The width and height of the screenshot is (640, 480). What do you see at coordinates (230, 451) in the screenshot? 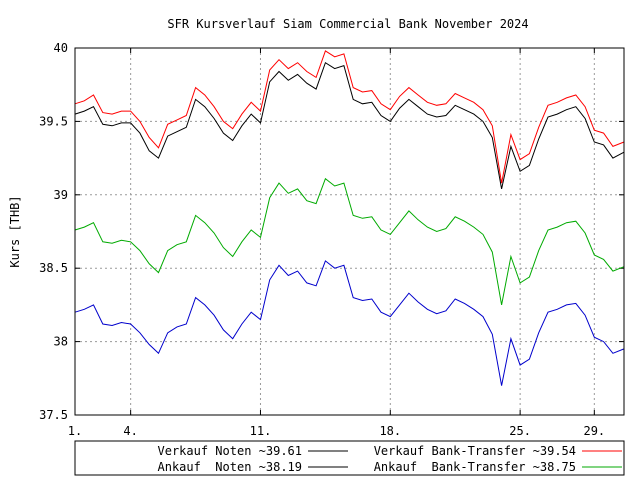
I see `legend-label: Verkauf Noten ~39.61` at bounding box center [230, 451].